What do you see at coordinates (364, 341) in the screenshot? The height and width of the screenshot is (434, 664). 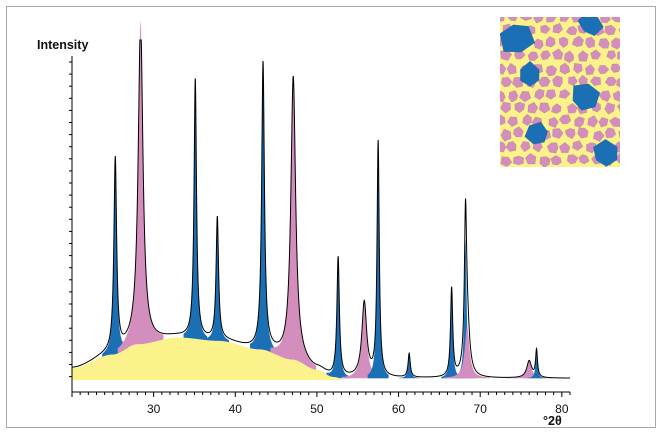 I see `peak-8-phase-b` at bounding box center [364, 341].